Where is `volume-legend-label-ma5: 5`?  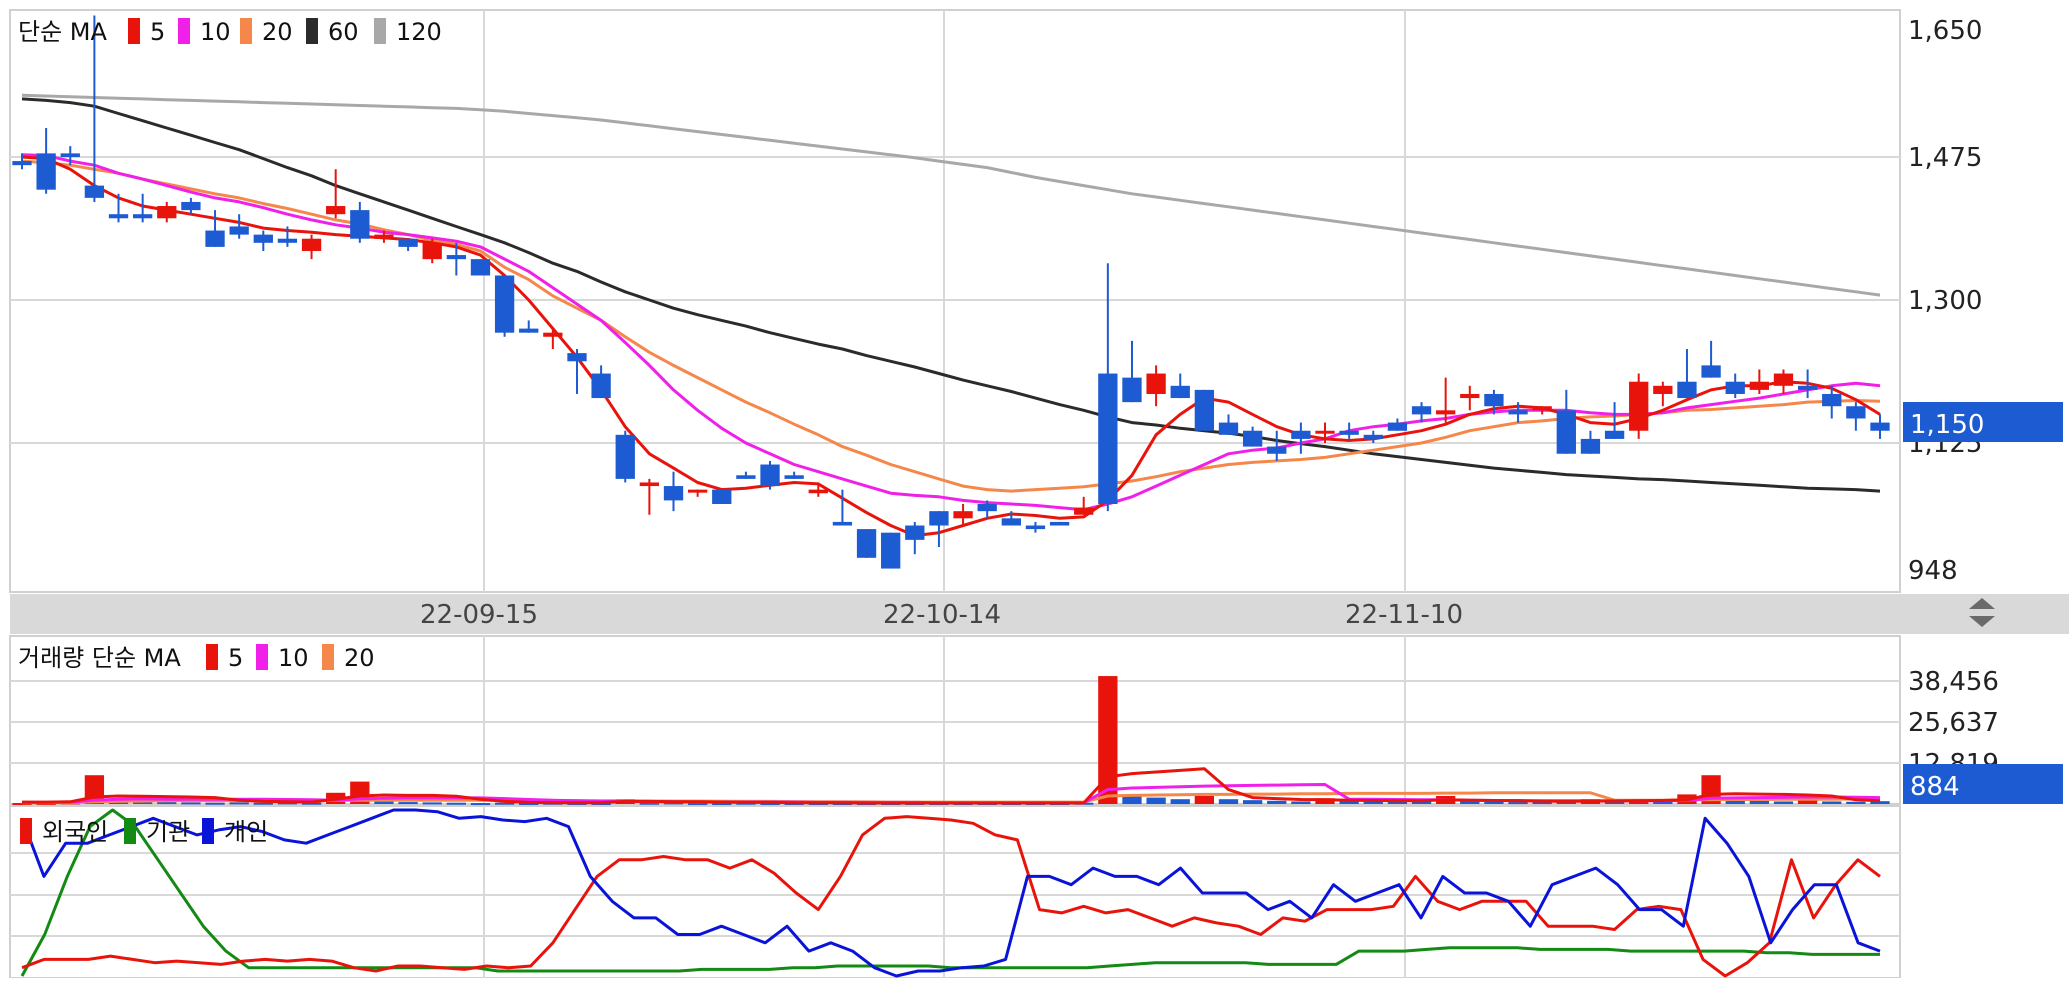 volume-legend-label-ma5: 5 is located at coordinates (235, 658).